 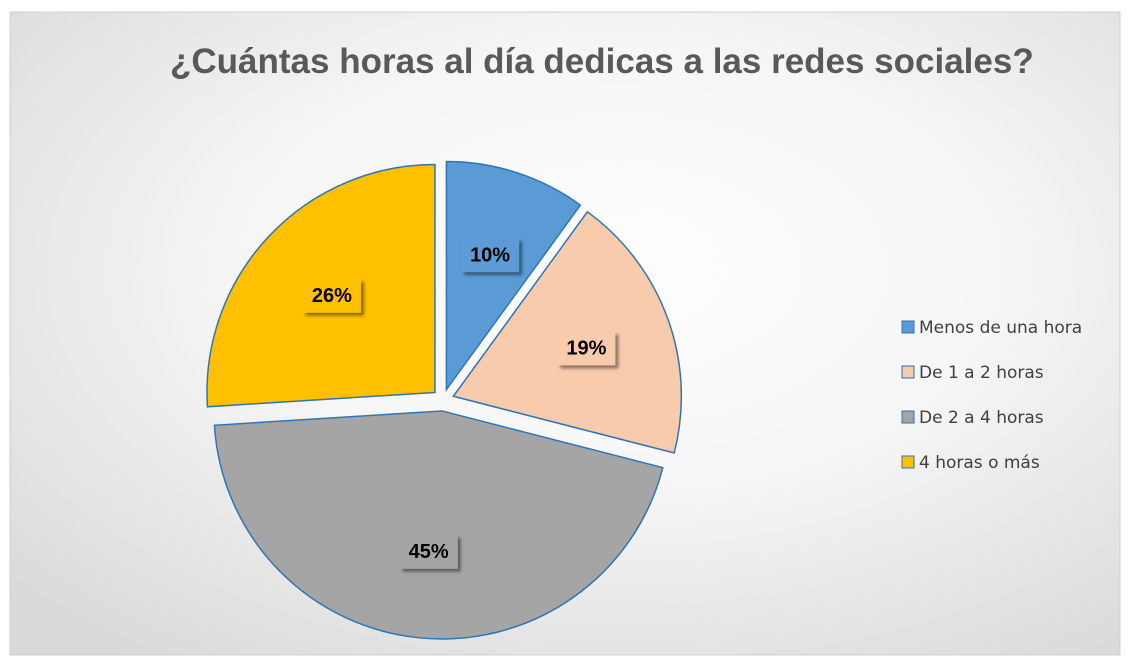 What do you see at coordinates (981, 373) in the screenshot?
I see `legend-label: De 1 a 2 horas` at bounding box center [981, 373].